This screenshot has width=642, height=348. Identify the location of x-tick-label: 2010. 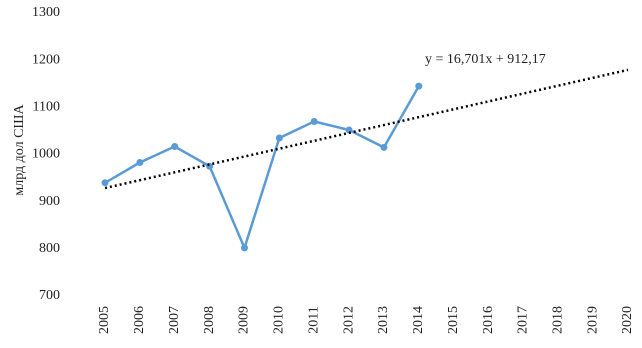
(279, 320).